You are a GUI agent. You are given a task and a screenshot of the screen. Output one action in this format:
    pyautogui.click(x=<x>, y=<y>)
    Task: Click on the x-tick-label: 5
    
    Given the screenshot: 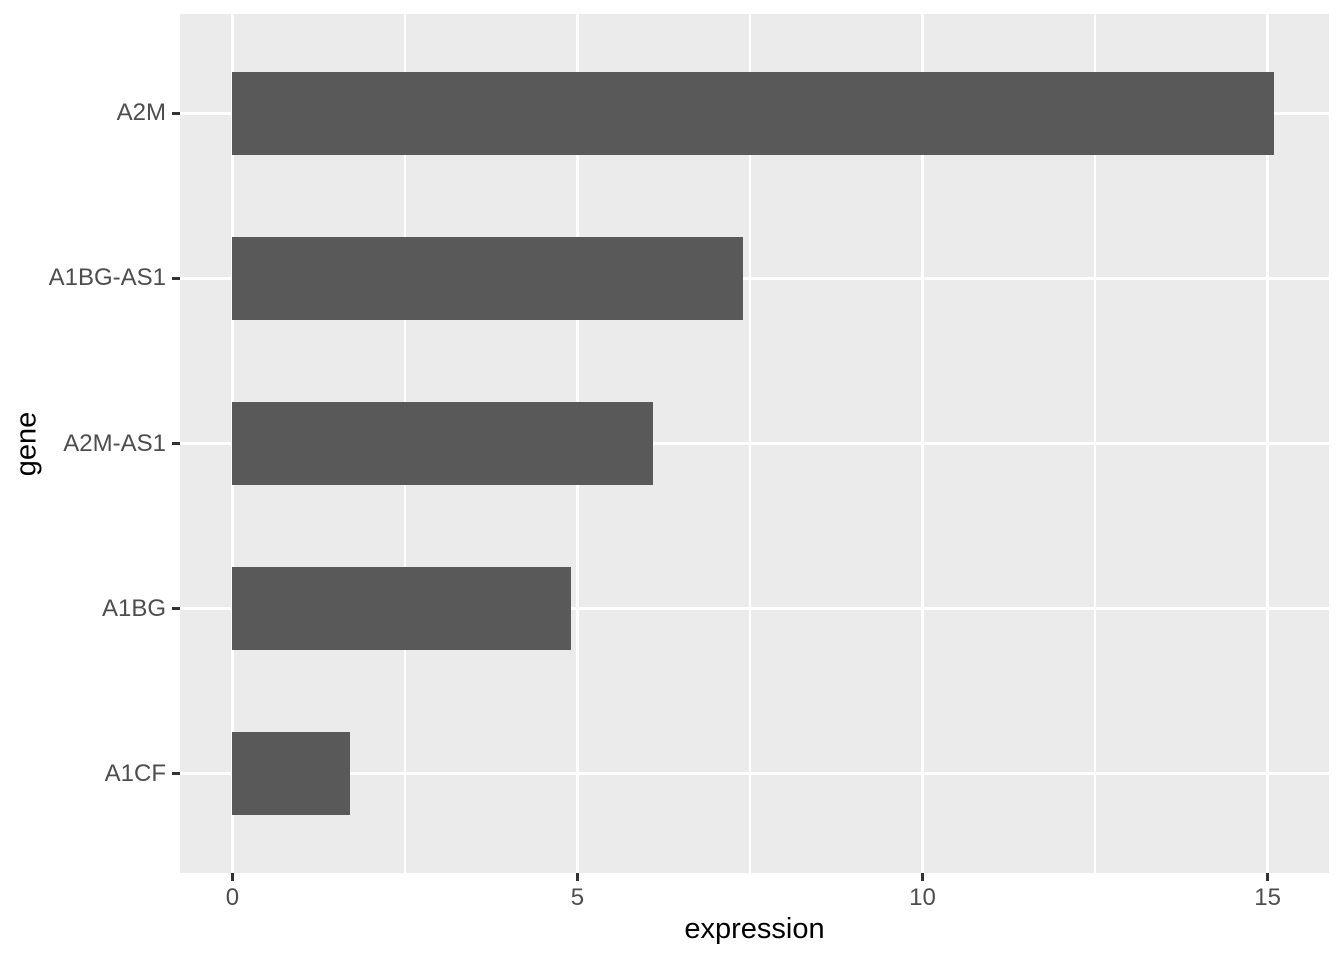 What is the action you would take?
    pyautogui.click(x=577, y=897)
    